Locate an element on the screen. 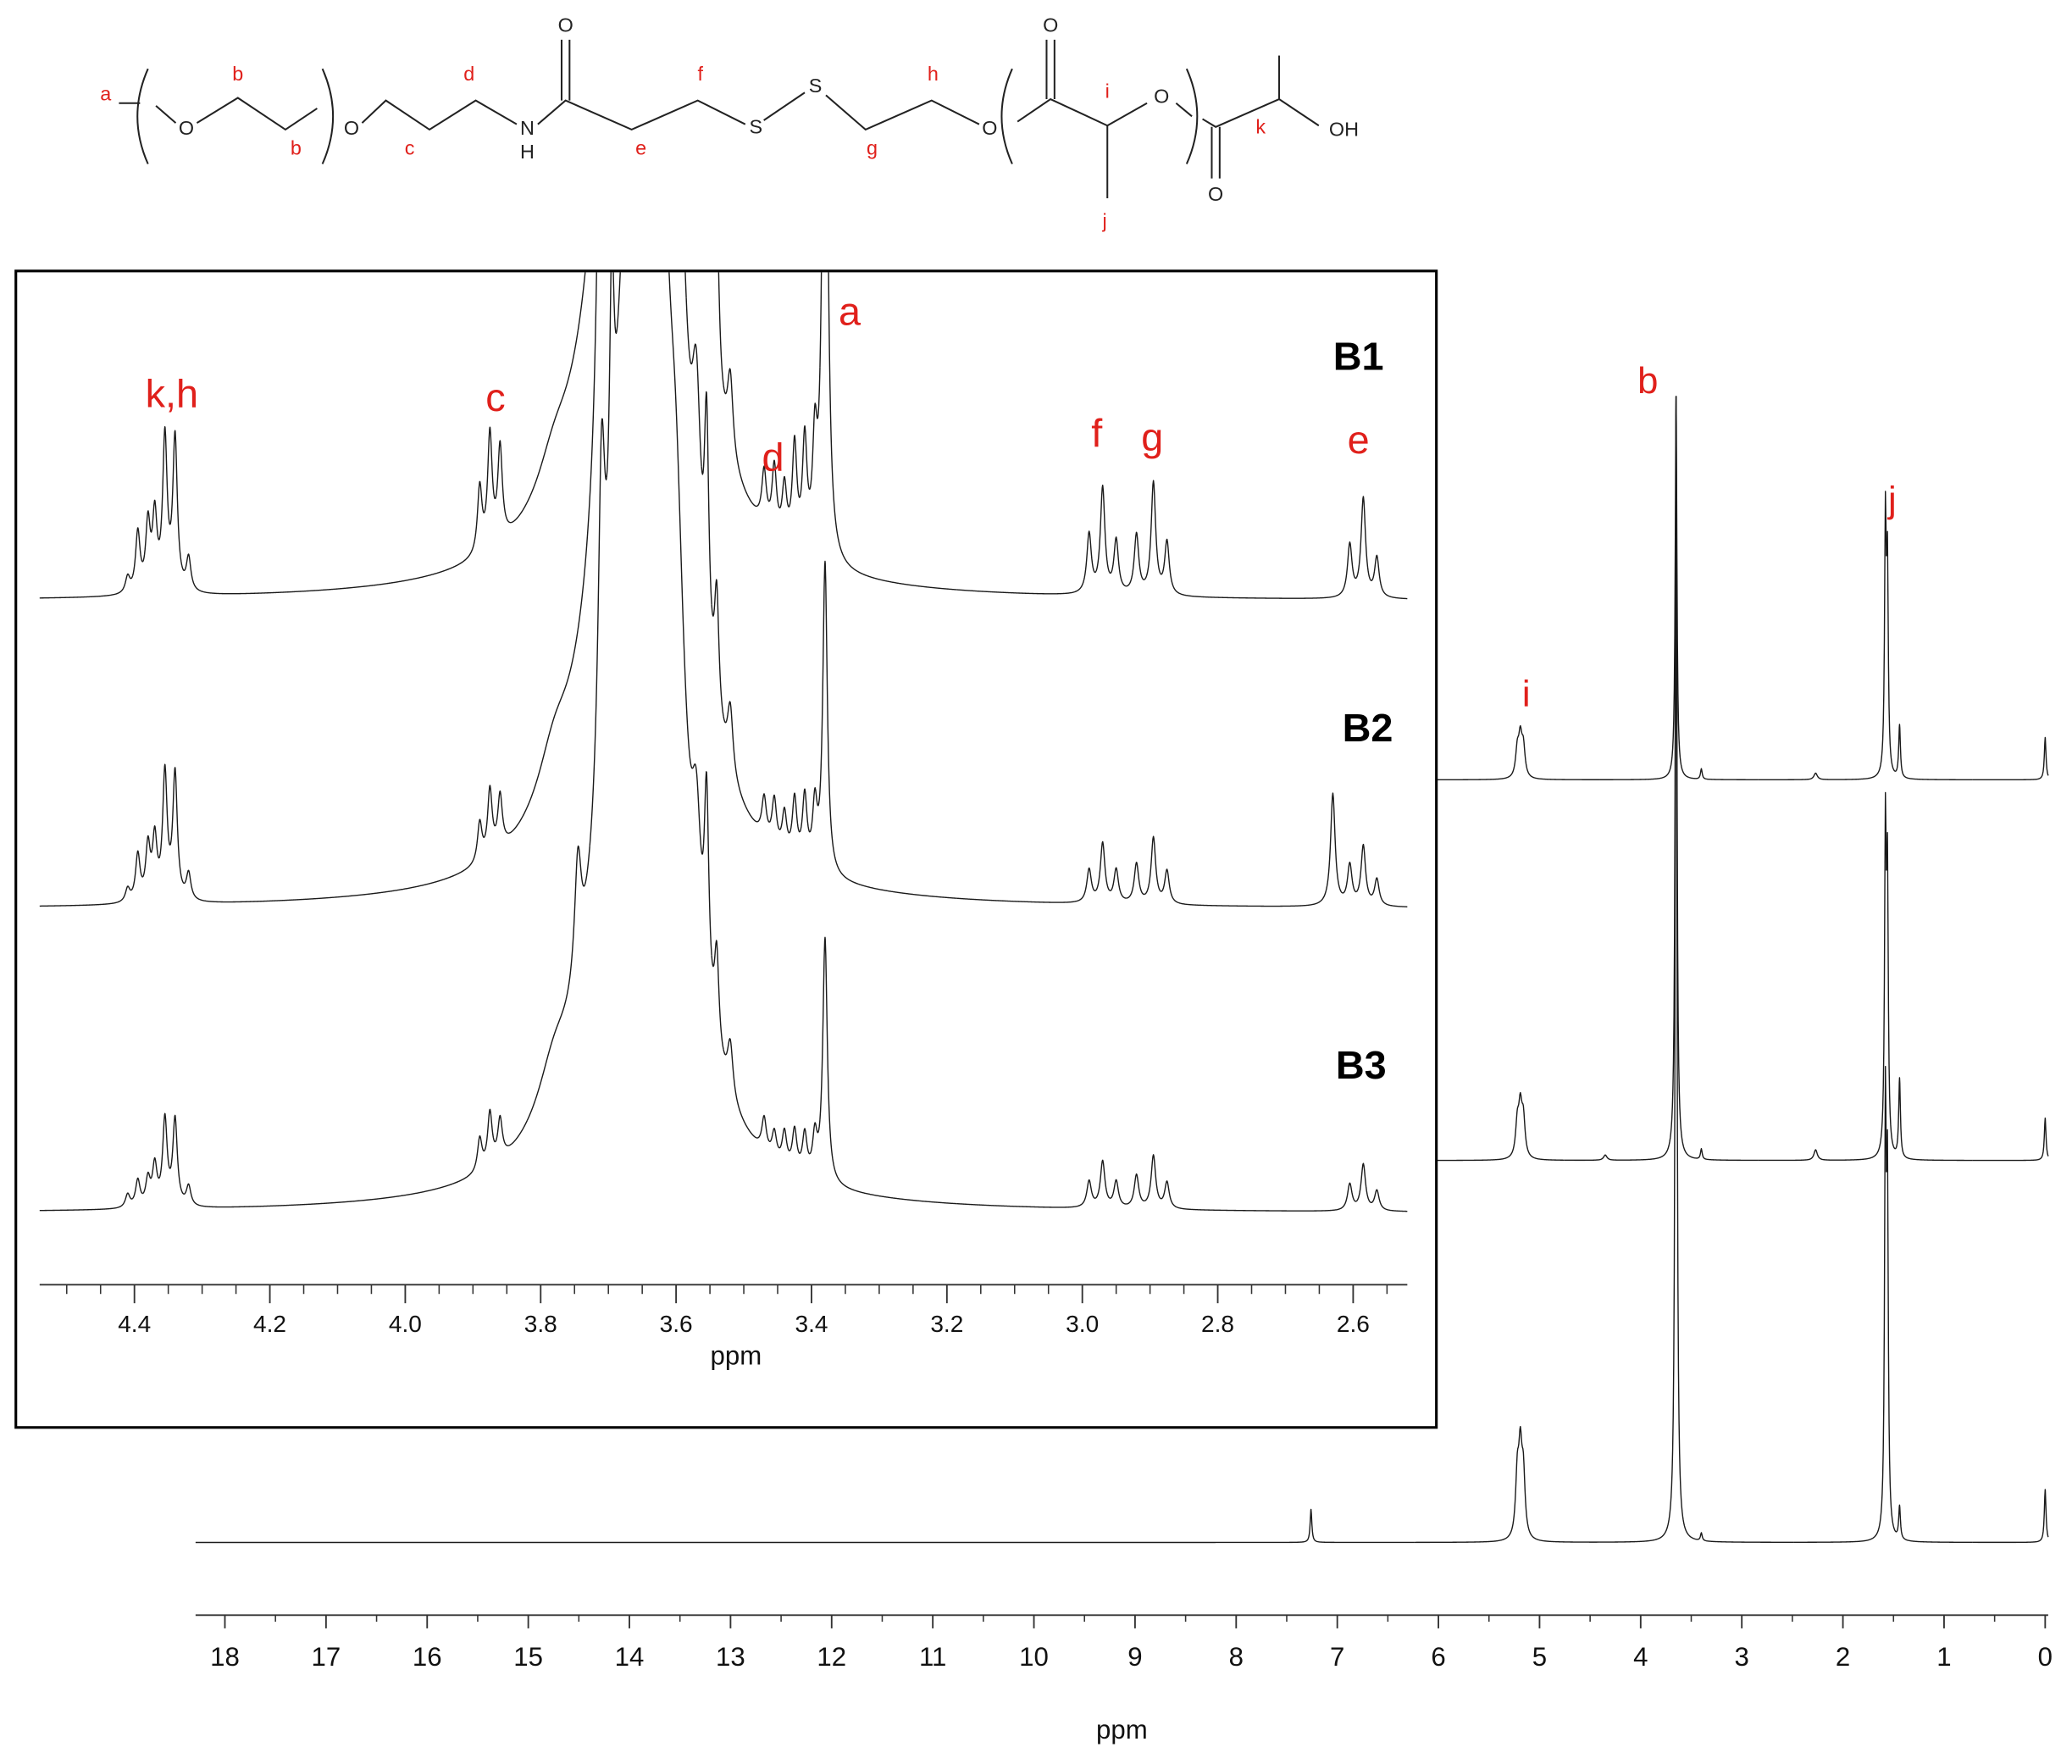  proton-label: f is located at coordinates (701, 74).